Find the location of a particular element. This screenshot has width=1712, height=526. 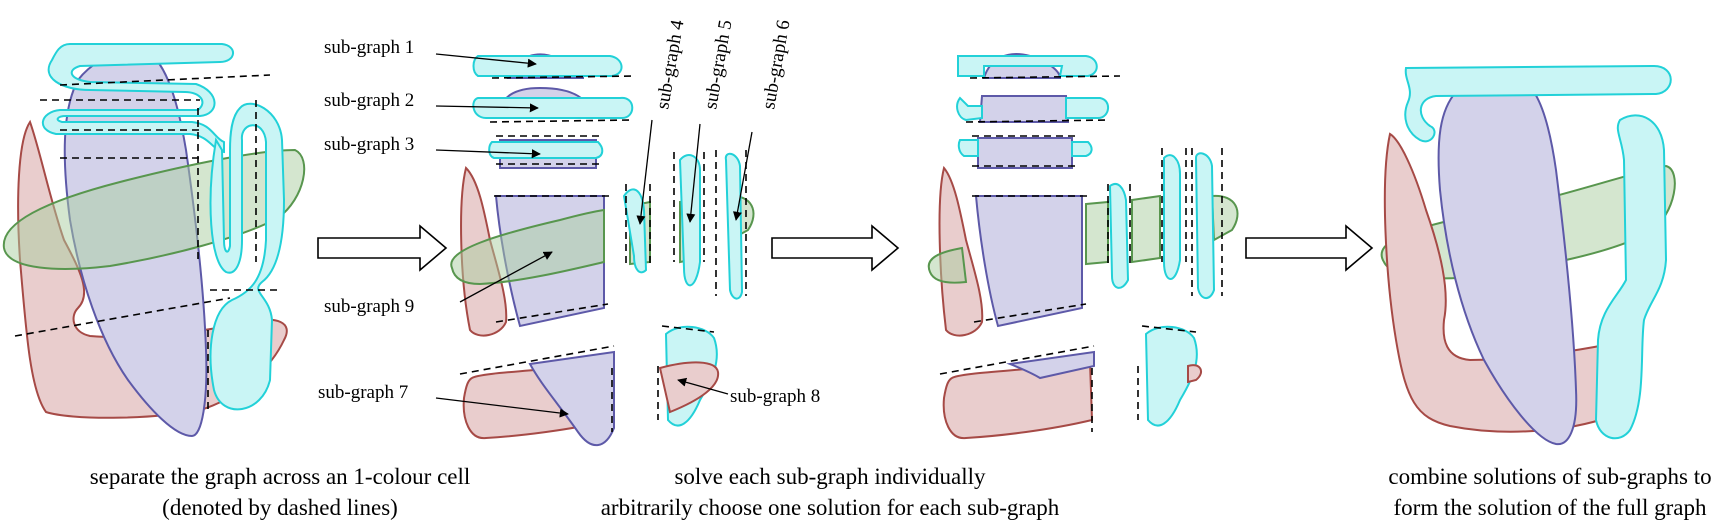

subgraph-7-blue is located at coordinates (571, 398).